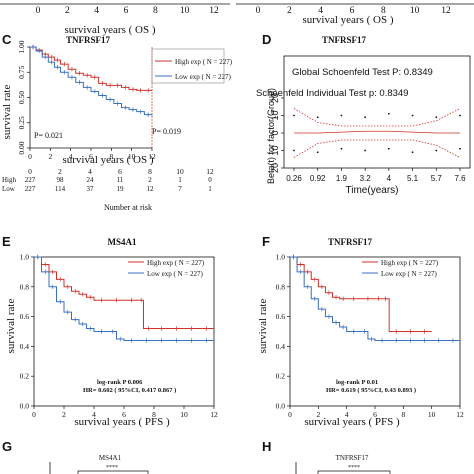 This screenshot has width=474, height=474. I want to click on panel-c-table-xtick-6: 12, so click(210, 171).